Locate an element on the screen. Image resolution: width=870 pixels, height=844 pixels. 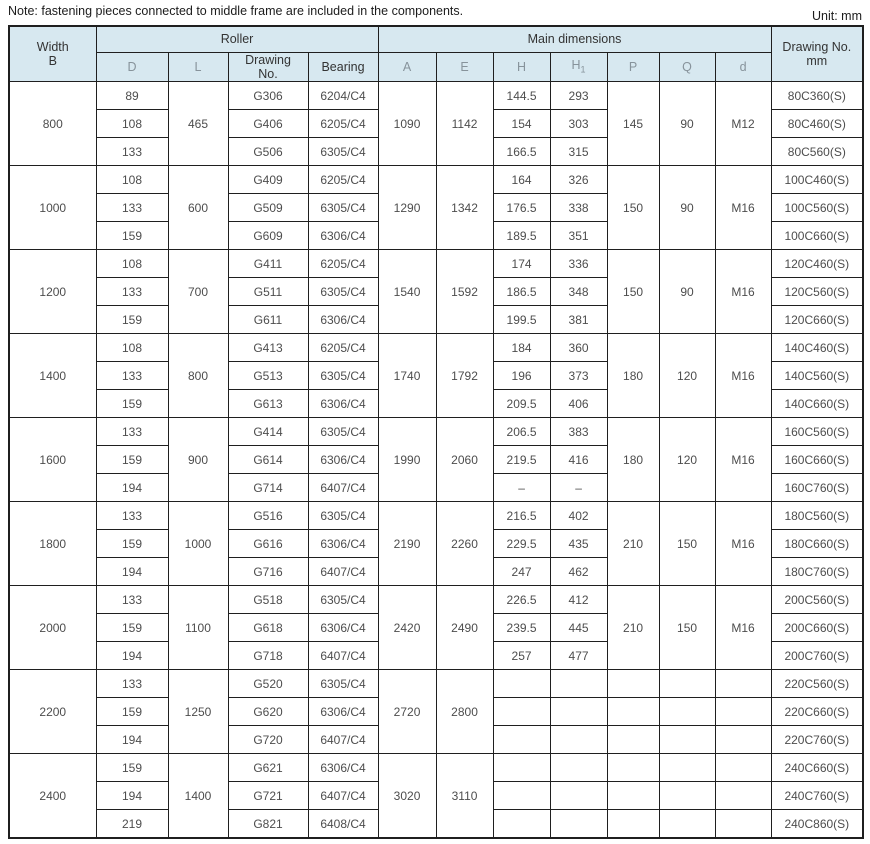
roller-l-cell: 600 is located at coordinates (198, 208).